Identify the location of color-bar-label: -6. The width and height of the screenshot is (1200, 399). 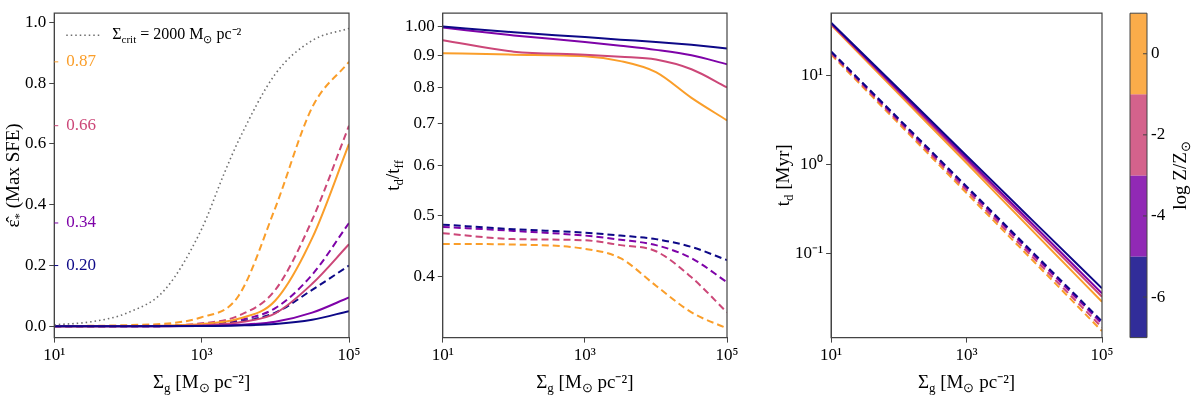
(1158, 296).